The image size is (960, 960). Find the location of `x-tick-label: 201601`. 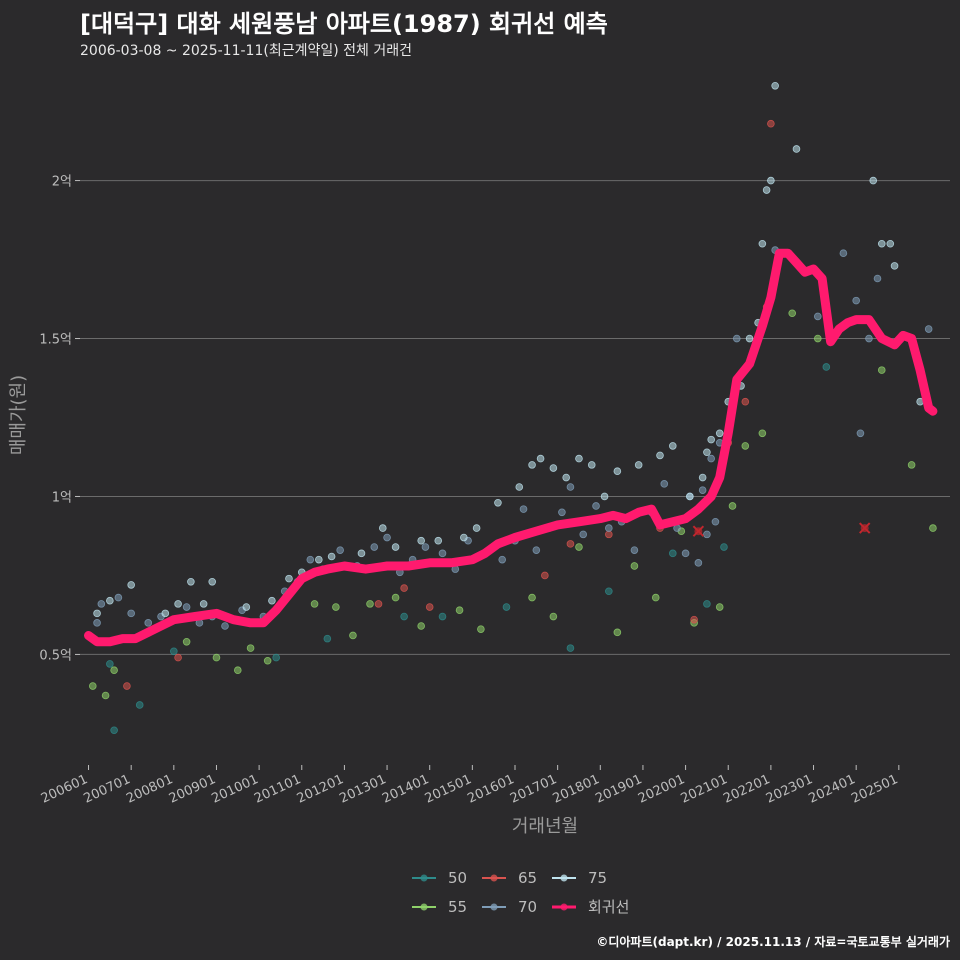

x-tick-label: 201601 is located at coordinates (490, 789).